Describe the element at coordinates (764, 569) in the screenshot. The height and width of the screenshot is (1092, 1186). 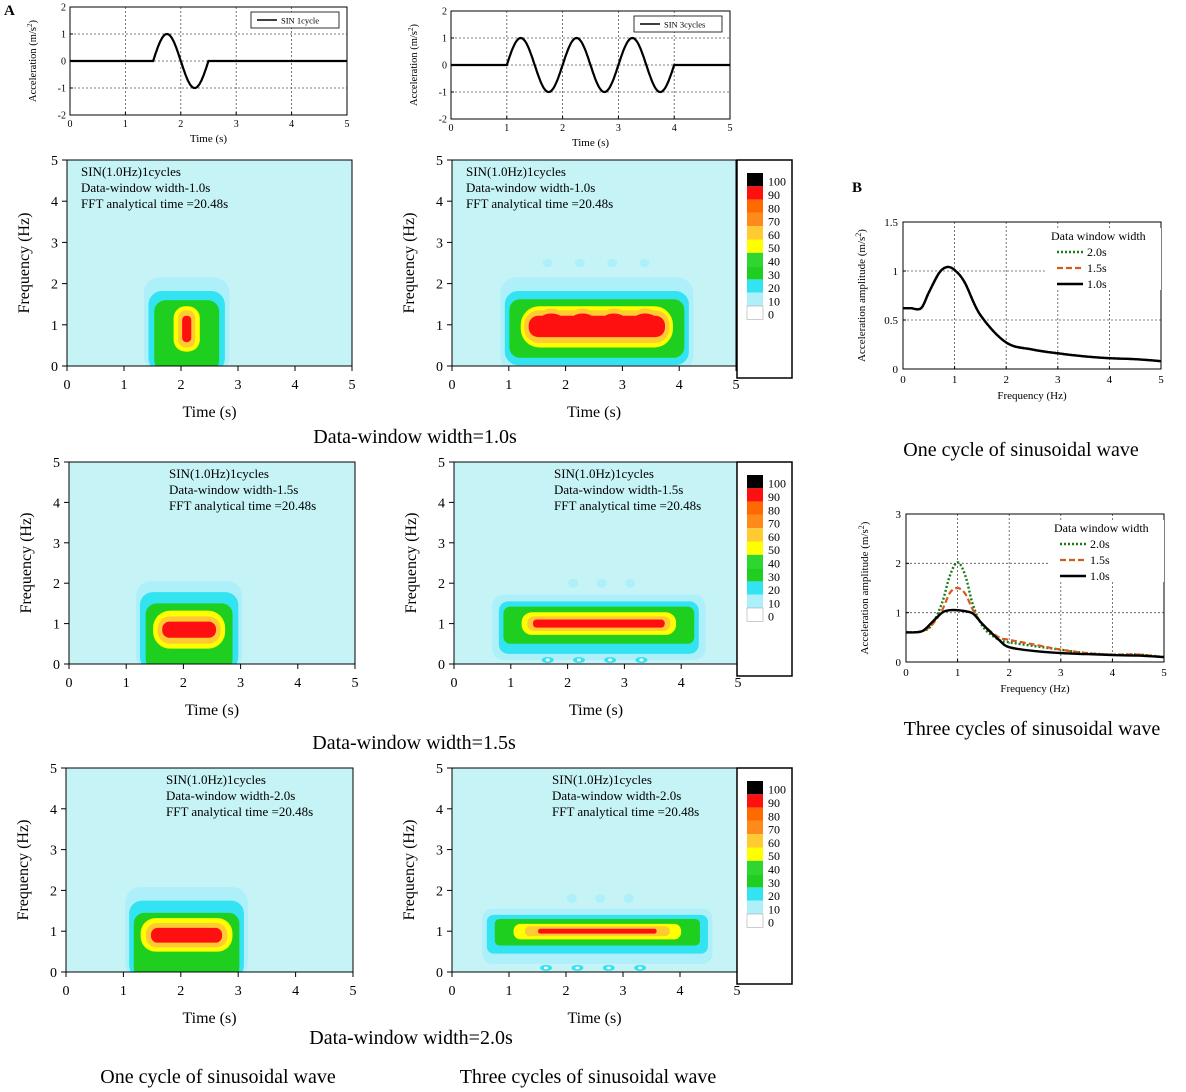
I see `colorbar-frame` at that location.